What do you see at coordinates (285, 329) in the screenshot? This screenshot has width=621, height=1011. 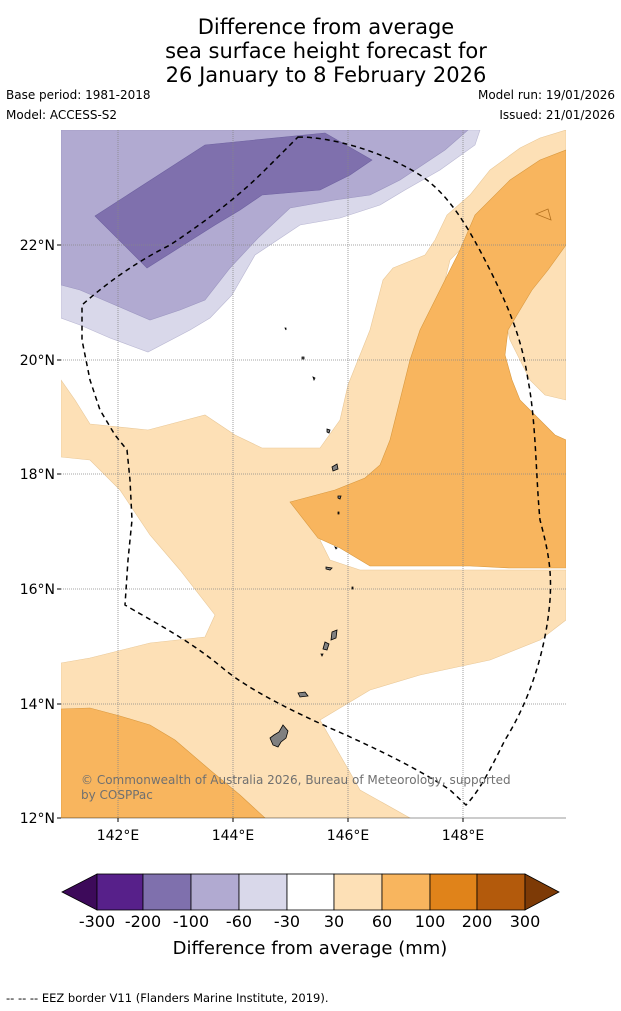 I see `island-farallon` at bounding box center [285, 329].